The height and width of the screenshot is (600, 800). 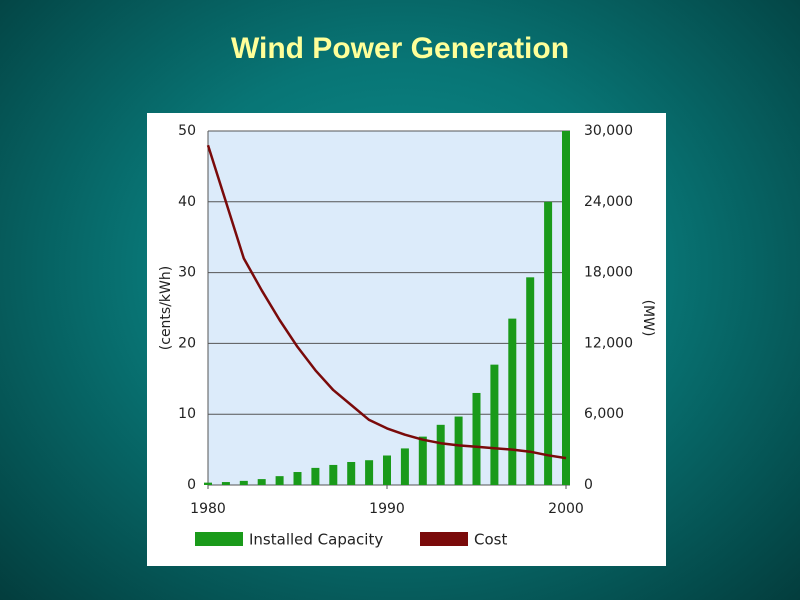 I want to click on legend-label: Installed Capacity, so click(x=316, y=540).